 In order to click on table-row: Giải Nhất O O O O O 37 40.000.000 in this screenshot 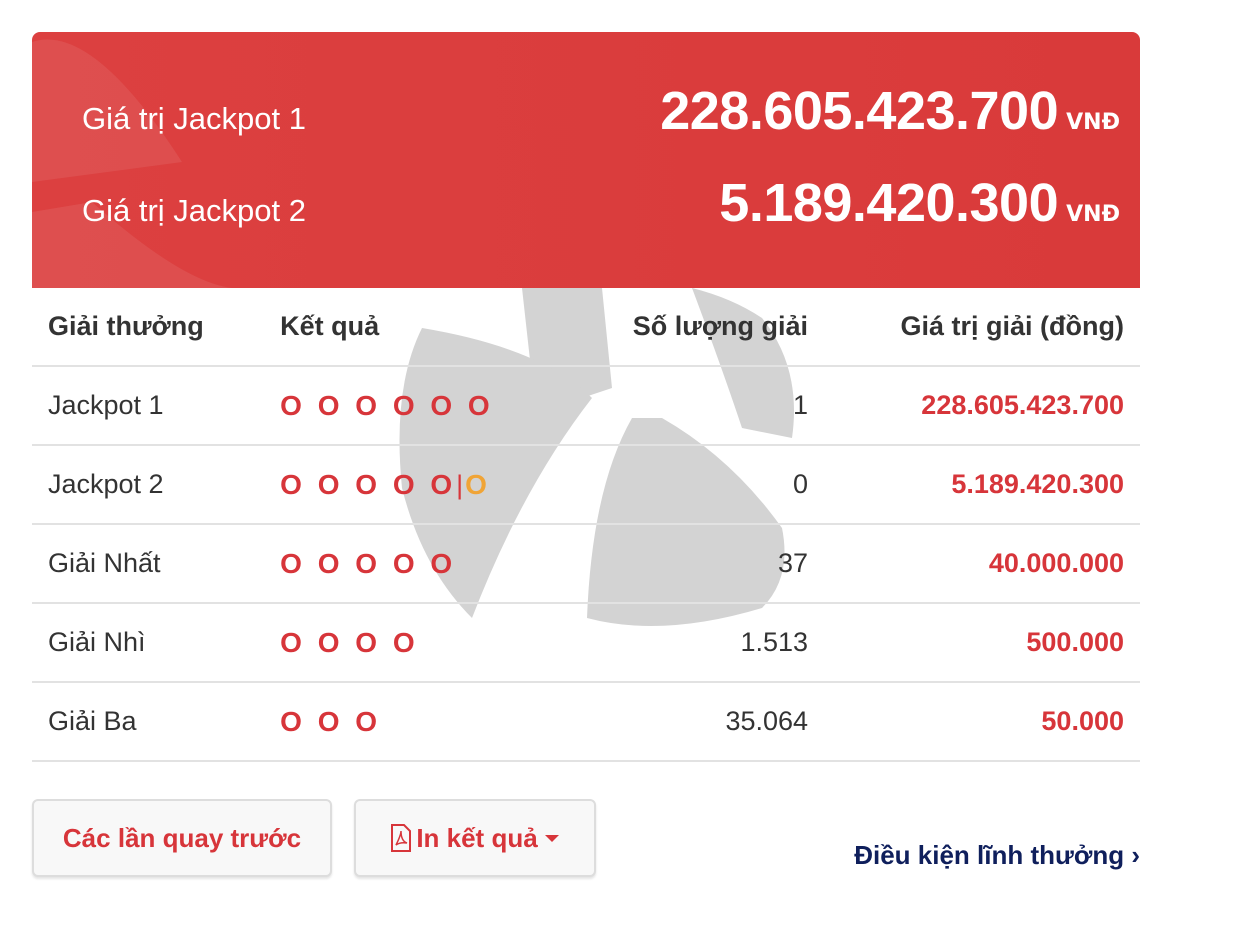, I will do `click(586, 564)`.